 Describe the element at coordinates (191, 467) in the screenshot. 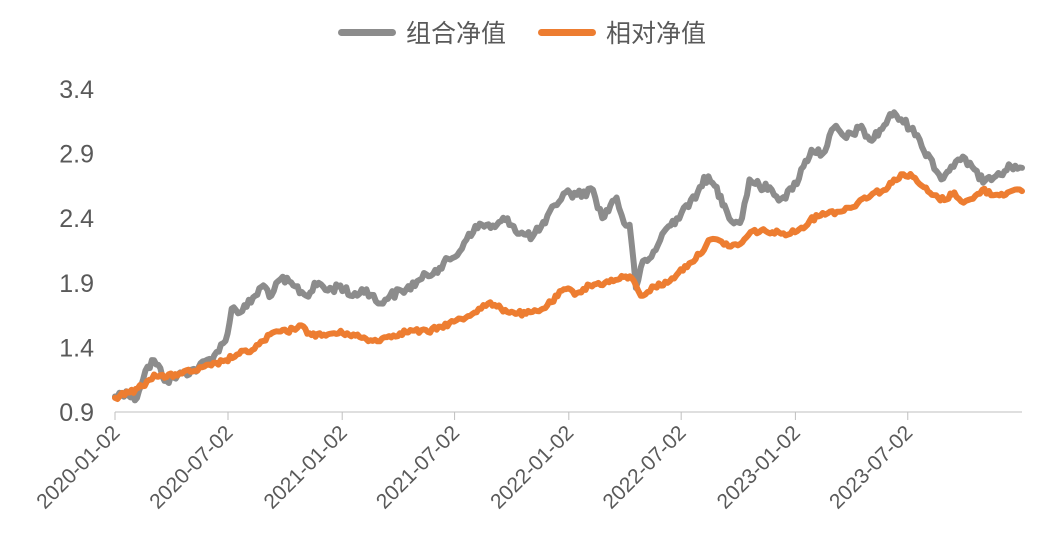

I see `x-tick-label-1: 2020-07-02` at that location.